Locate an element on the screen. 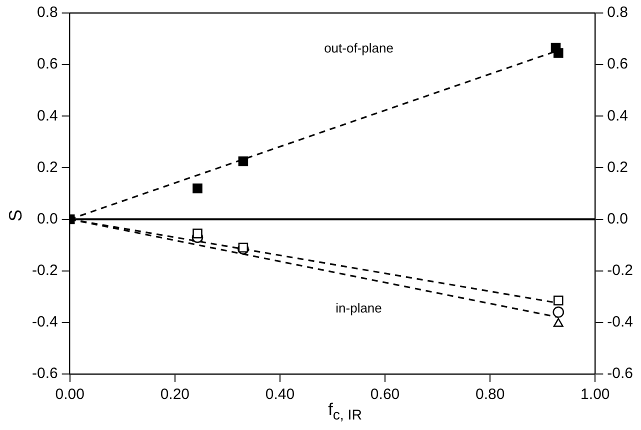 The height and width of the screenshot is (430, 641). y-tick-label: -0.6 is located at coordinates (45, 373).